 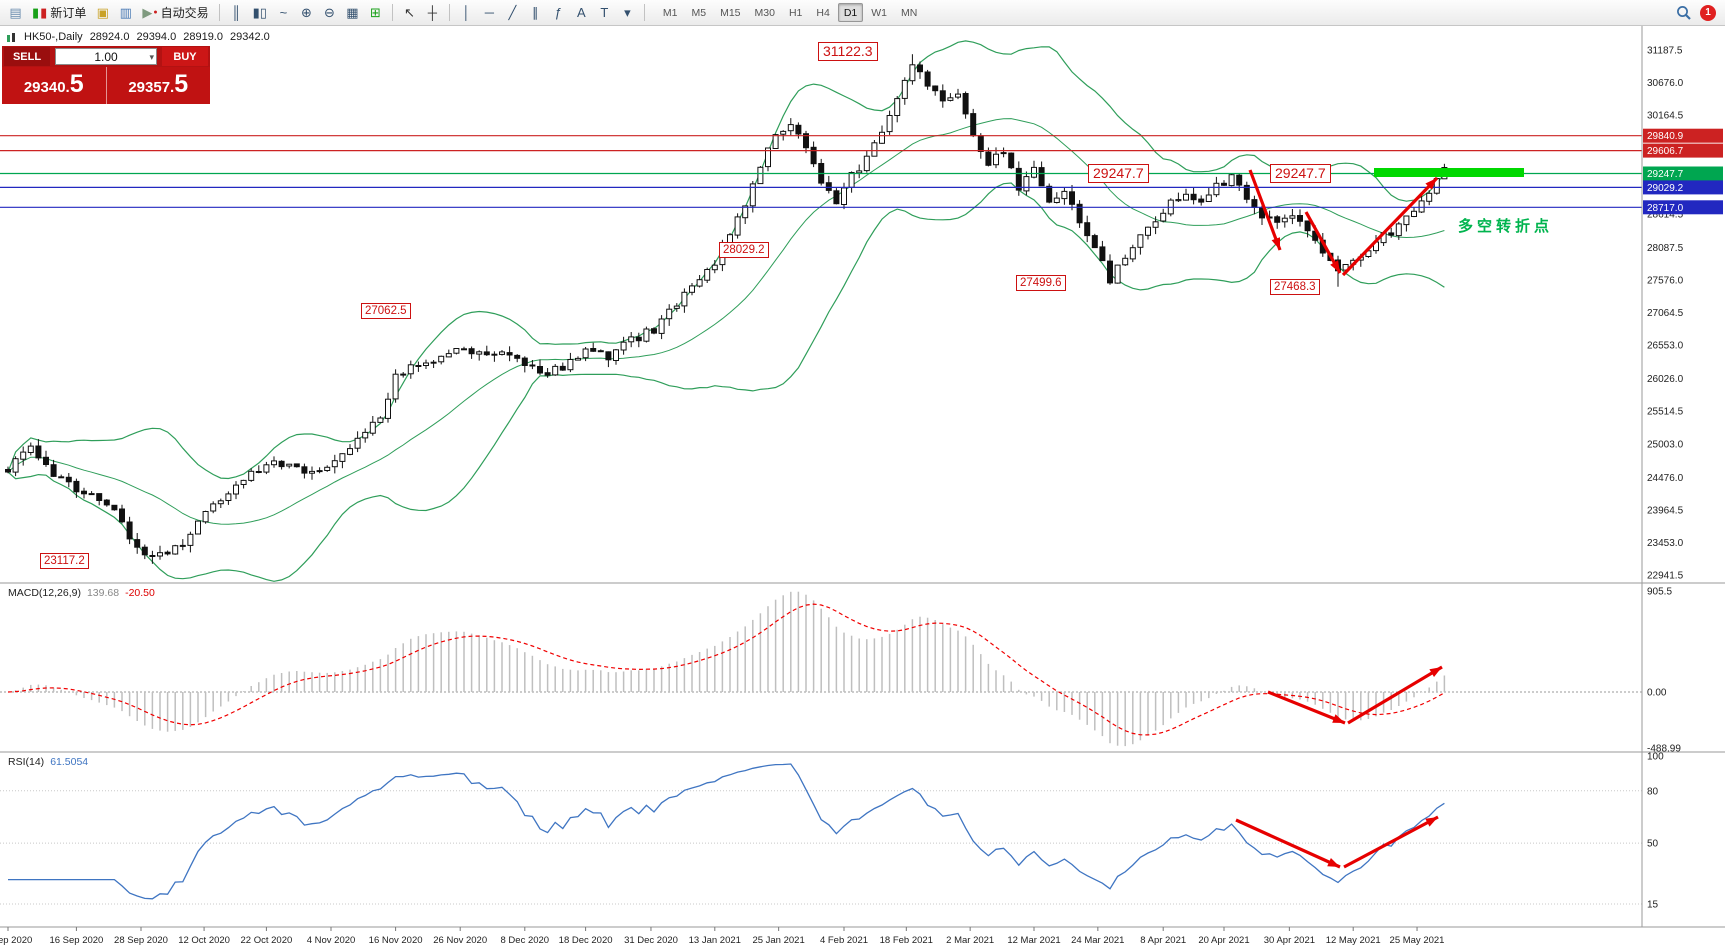 What do you see at coordinates (1295, 287) in the screenshot?
I see `price-callout: 27468.3` at bounding box center [1295, 287].